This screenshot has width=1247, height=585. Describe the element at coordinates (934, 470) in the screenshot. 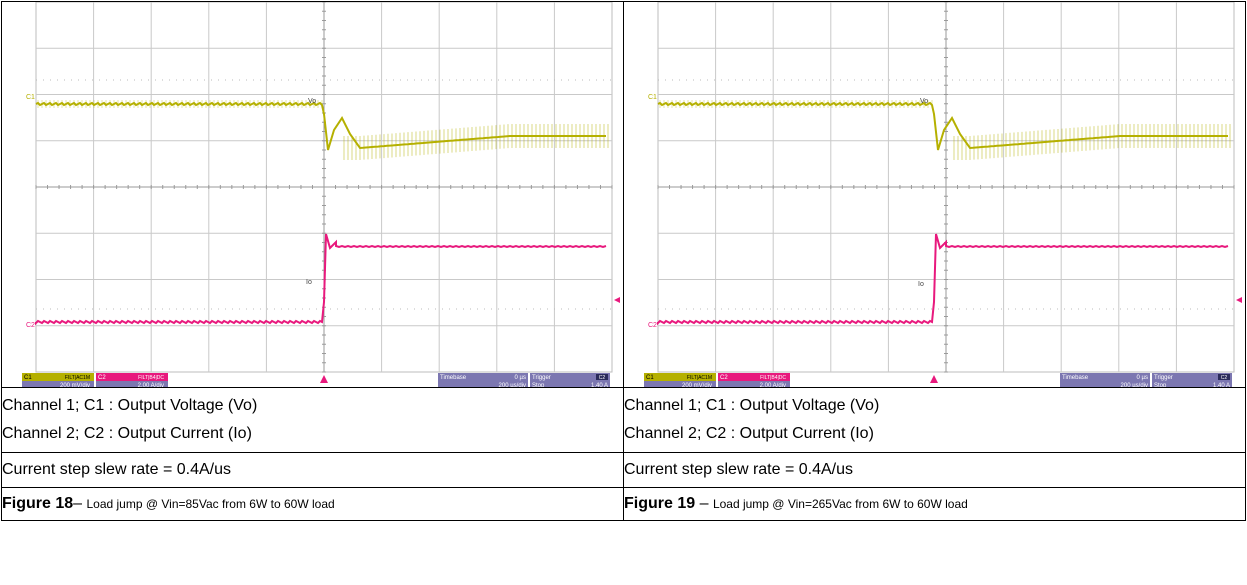

I see `slew-rate-right: Current step slew rate = 0.4A/us` at that location.